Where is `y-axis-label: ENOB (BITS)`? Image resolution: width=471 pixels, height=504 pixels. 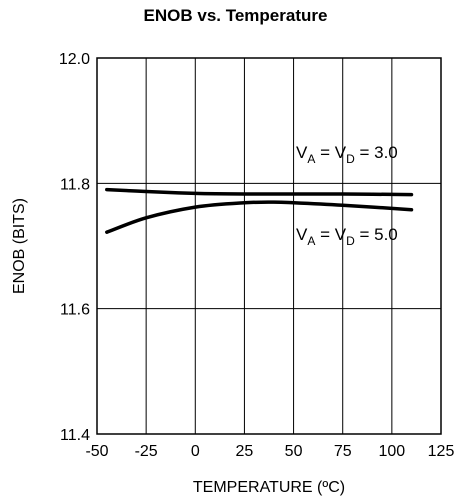
y-axis-label: ENOB (BITS) is located at coordinates (19, 246).